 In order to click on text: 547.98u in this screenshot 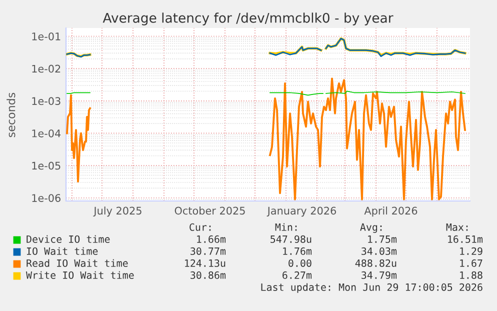, I will do `click(291, 239)`.